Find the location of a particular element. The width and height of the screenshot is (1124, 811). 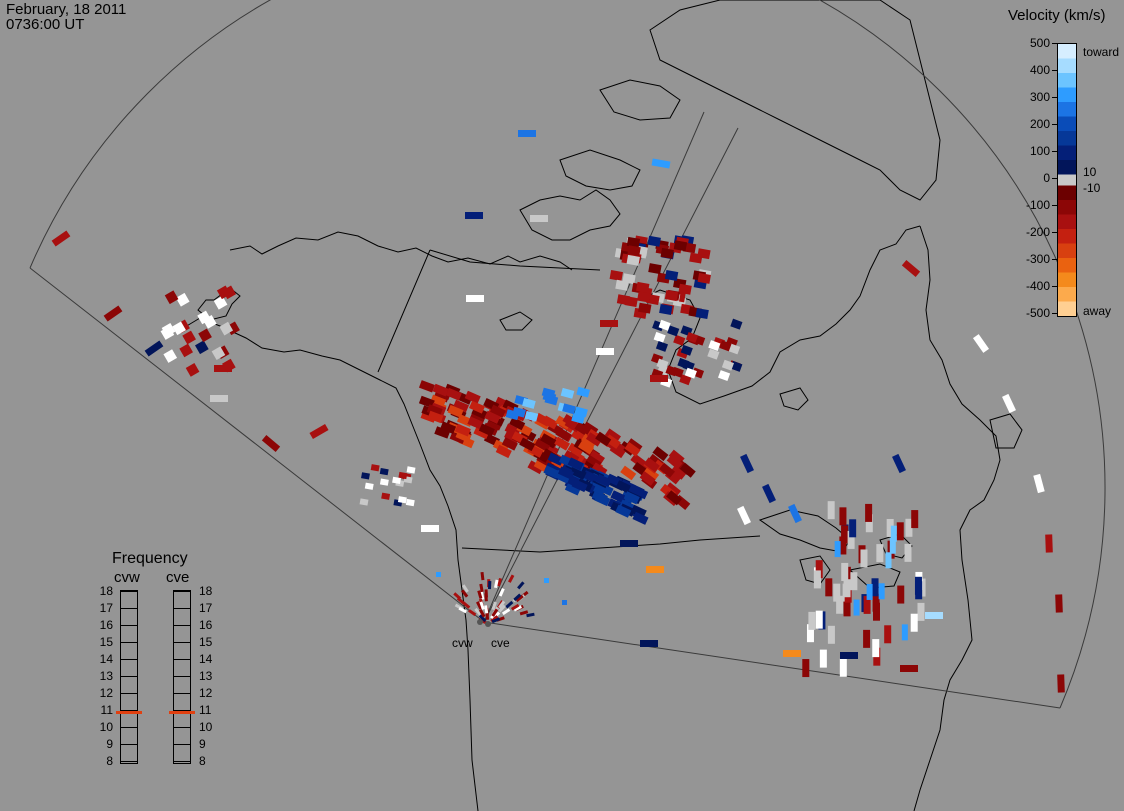

frequency-level-label: 8 is located at coordinates (202, 761).